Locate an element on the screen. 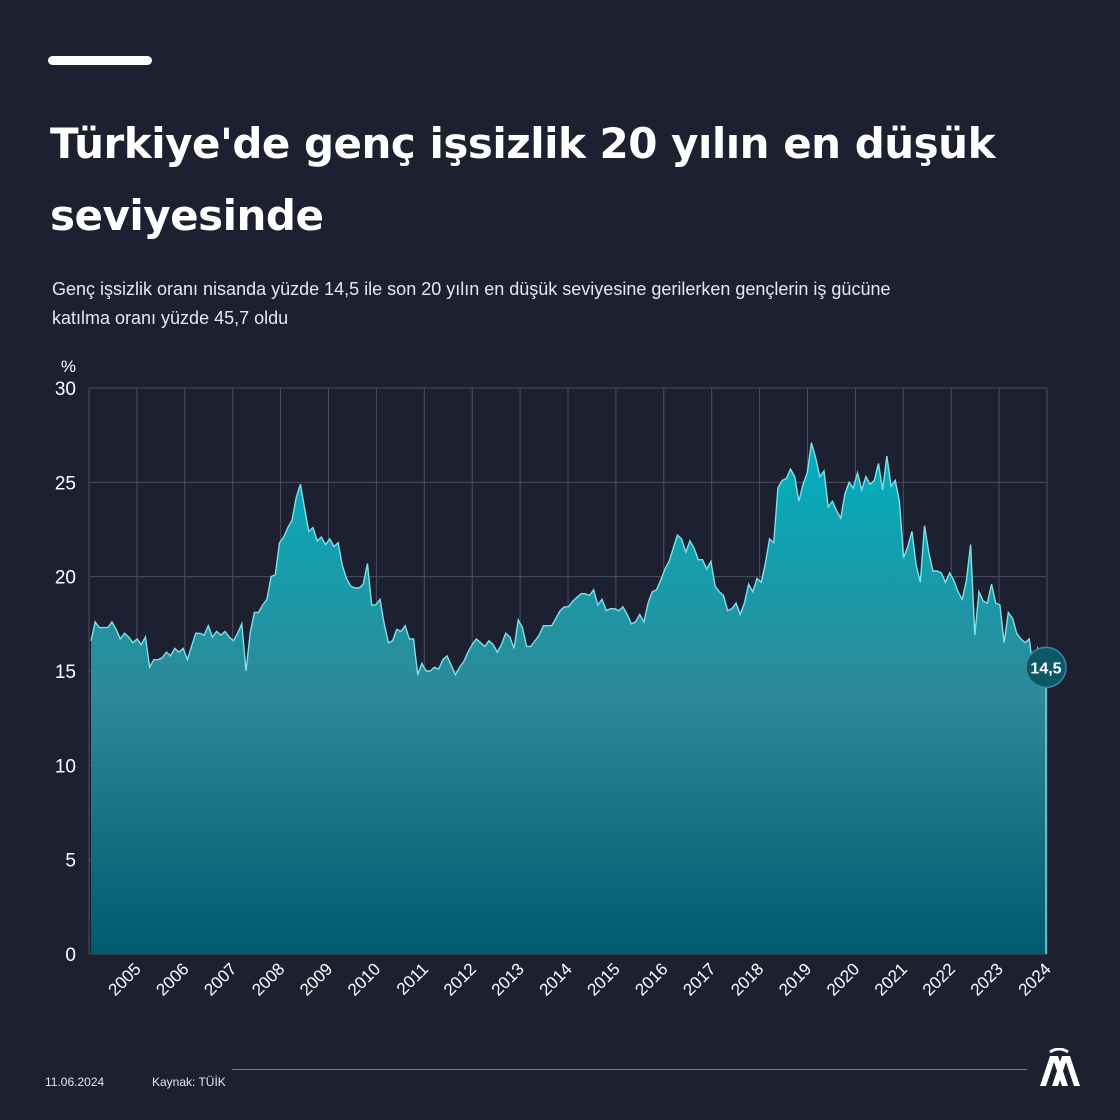  x-tick-label: 2022 is located at coordinates (939, 979).